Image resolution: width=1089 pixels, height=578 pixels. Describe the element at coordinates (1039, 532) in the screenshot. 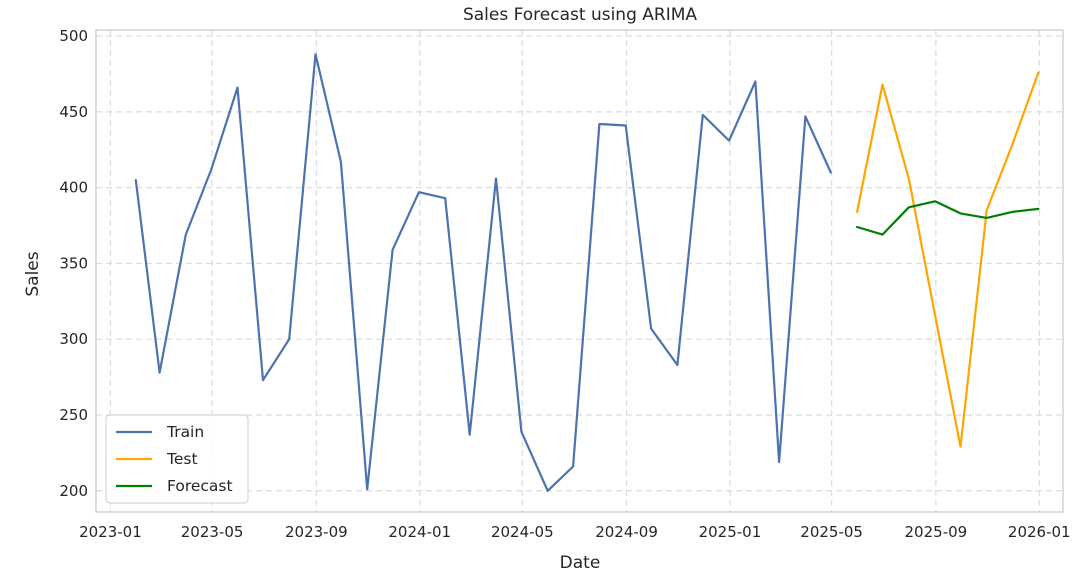

I see `x-tick-label: 2026-01` at that location.